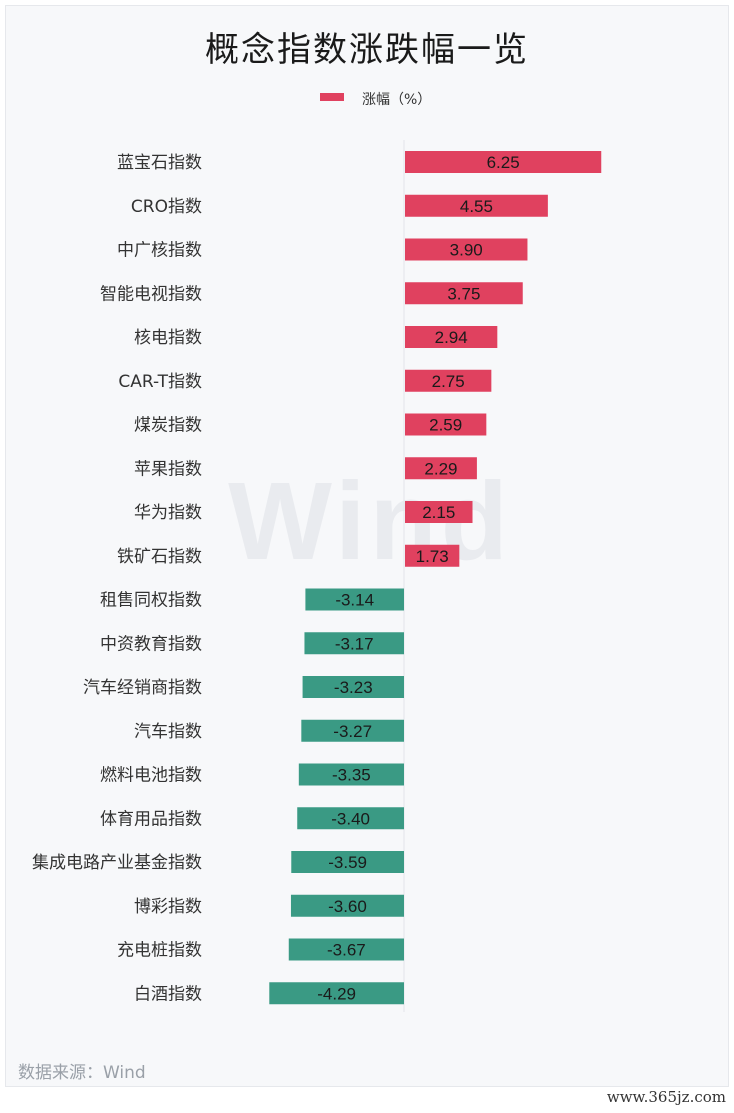 Image resolution: width=734 pixels, height=1113 pixels. Describe the element at coordinates (142, 688) in the screenshot. I see `category-label: 汽车经销商指数` at that location.